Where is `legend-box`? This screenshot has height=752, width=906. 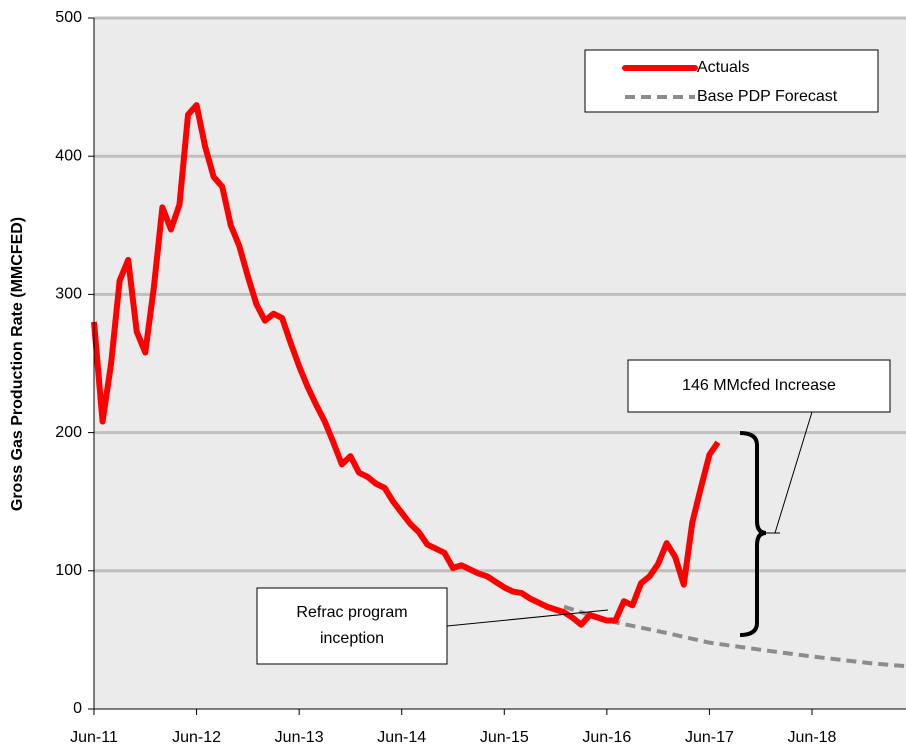 legend-box is located at coordinates (731, 81).